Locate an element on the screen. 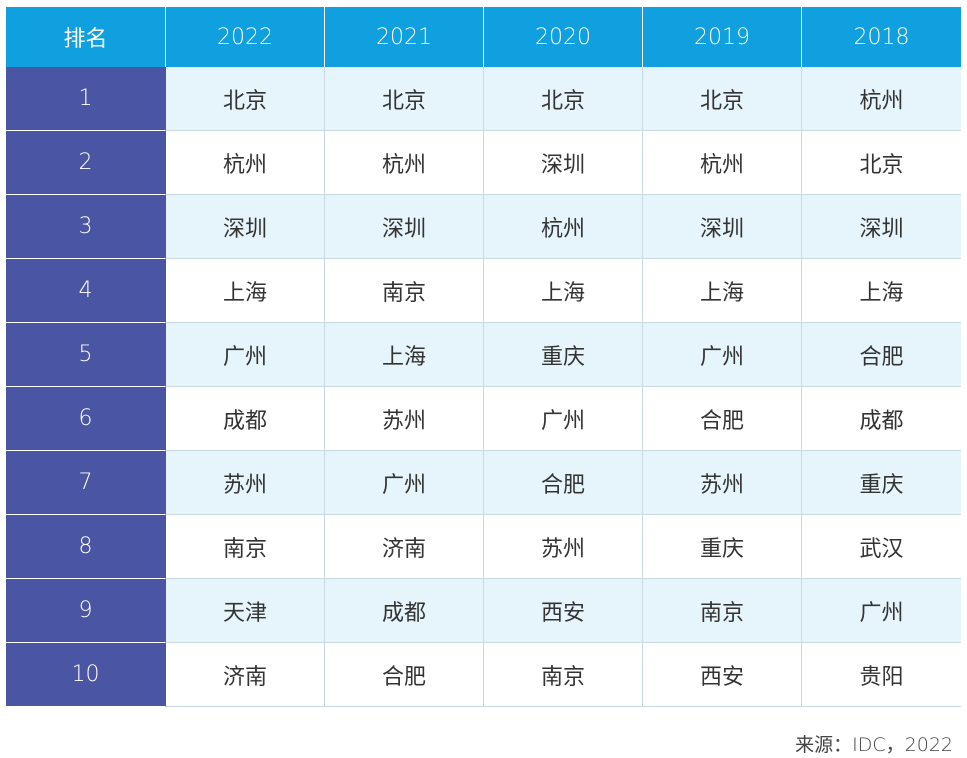 The width and height of the screenshot is (967, 758). rank-cell: 9 is located at coordinates (86, 611).